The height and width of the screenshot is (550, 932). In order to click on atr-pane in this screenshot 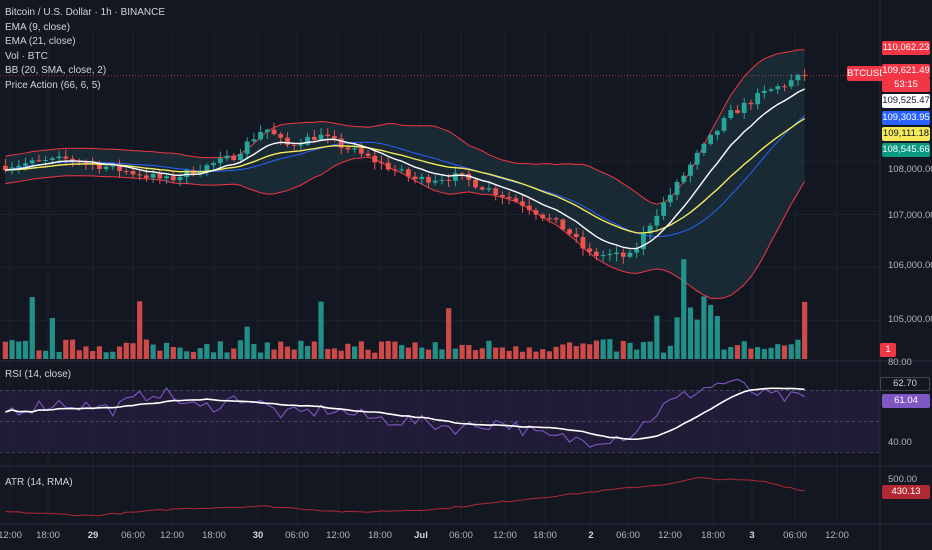, I will do `click(405, 497)`.